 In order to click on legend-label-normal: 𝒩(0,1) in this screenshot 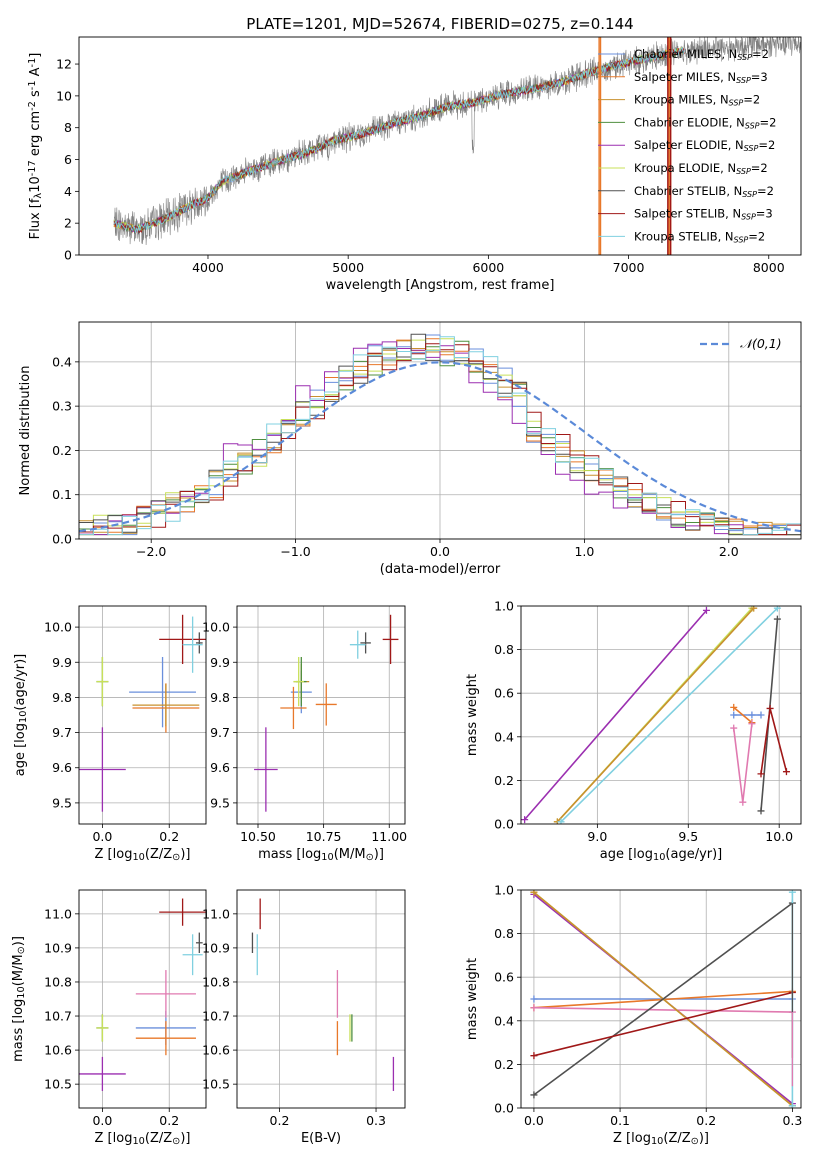, I will do `click(761, 343)`.